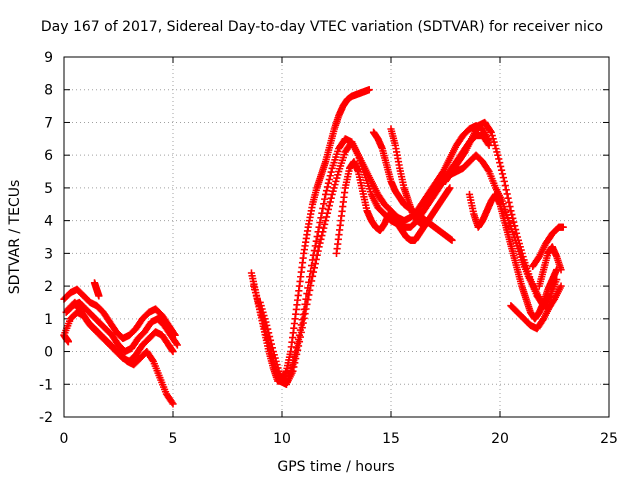  Describe the element at coordinates (173, 439) in the screenshot. I see `x-tick-label: 5` at that location.